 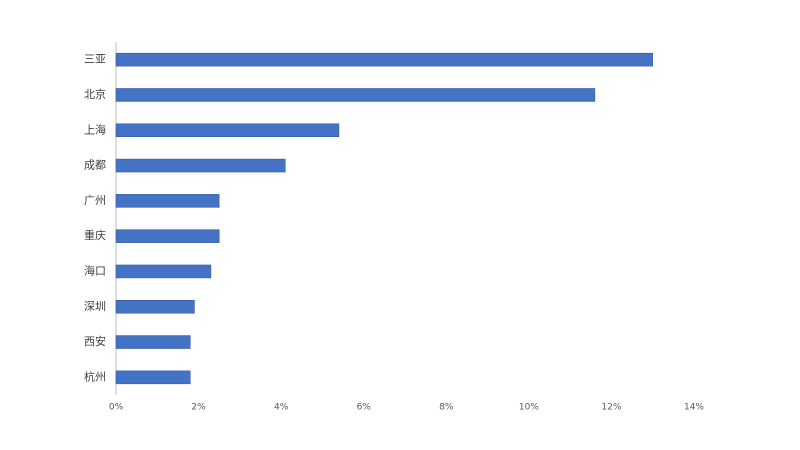 I want to click on x-tick-label: 12%, so click(x=611, y=408).